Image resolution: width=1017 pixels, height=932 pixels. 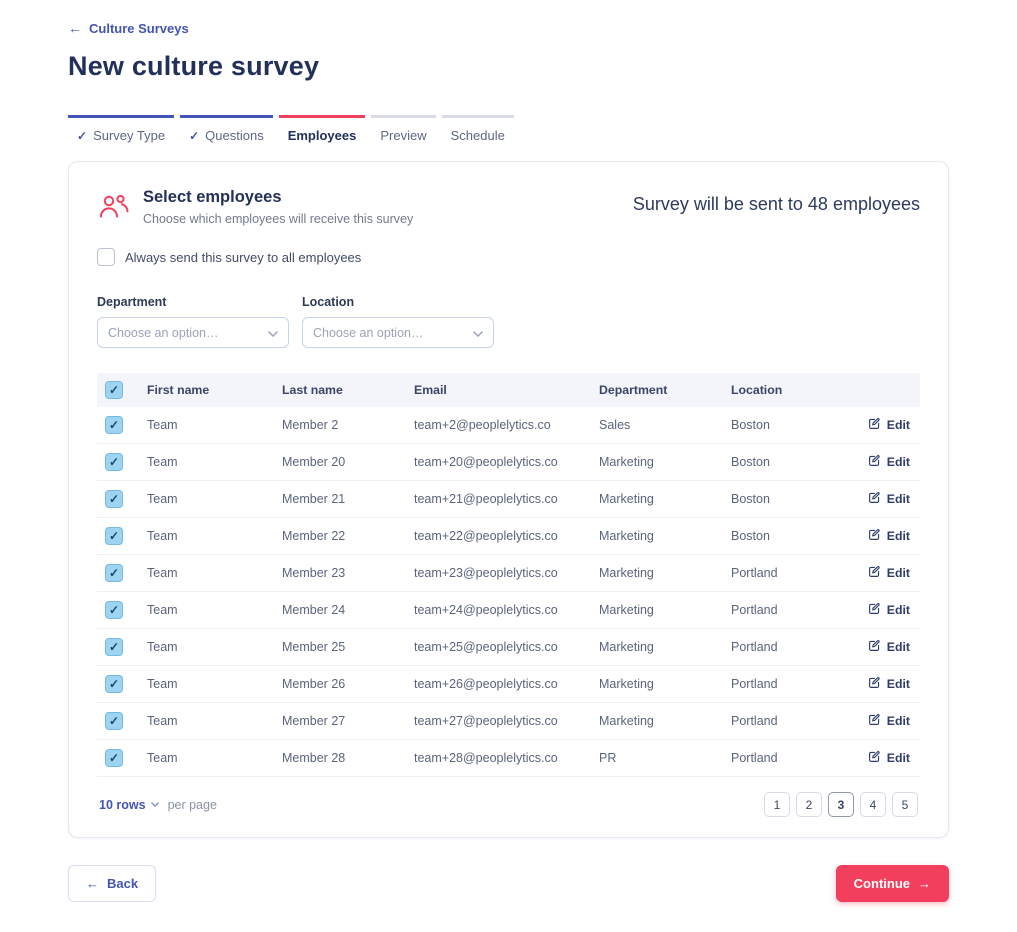 What do you see at coordinates (338, 390) in the screenshot?
I see `column-last-name: Last name` at bounding box center [338, 390].